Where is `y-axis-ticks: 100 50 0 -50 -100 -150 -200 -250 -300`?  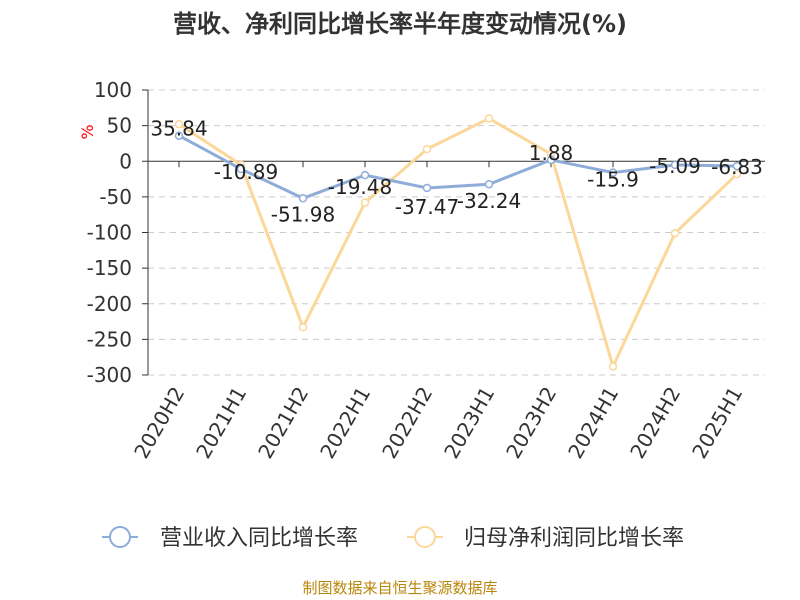
y-axis-ticks: 100 50 0 -50 -100 -150 -200 -250 -300 is located at coordinates (117, 232).